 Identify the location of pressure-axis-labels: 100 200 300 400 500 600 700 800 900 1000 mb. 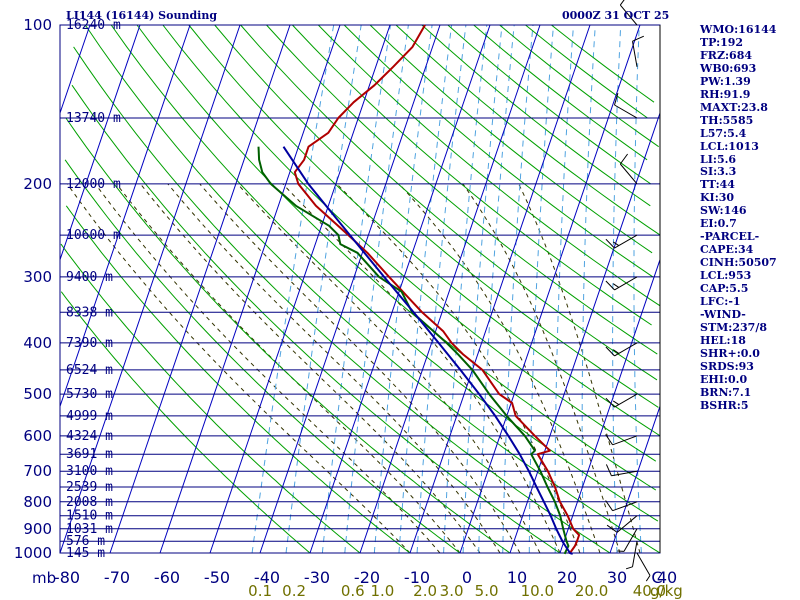
(35, 301).